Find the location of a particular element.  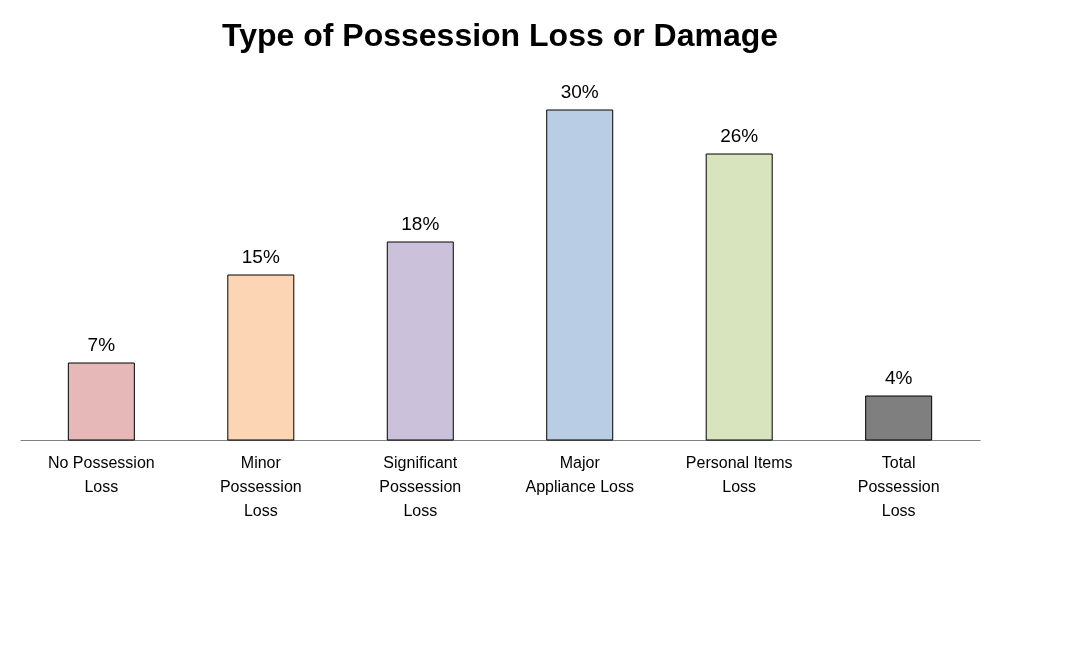

chart-title: Type of Possession Loss or Damage is located at coordinates (500, 35).